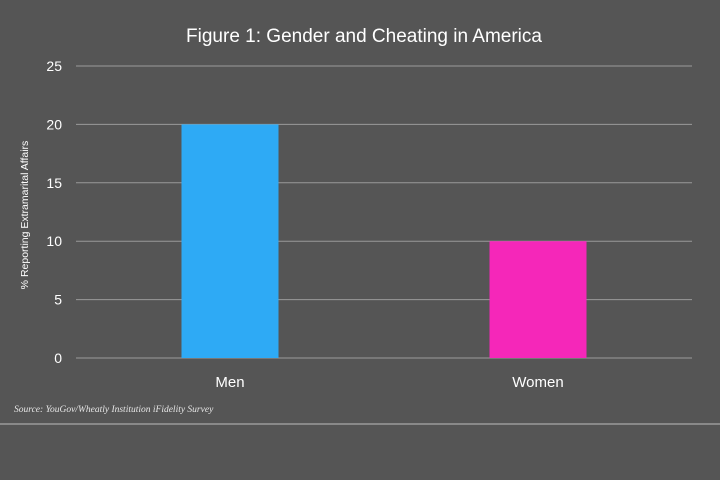 The width and height of the screenshot is (720, 480). I want to click on category-label-men: Men, so click(229, 382).